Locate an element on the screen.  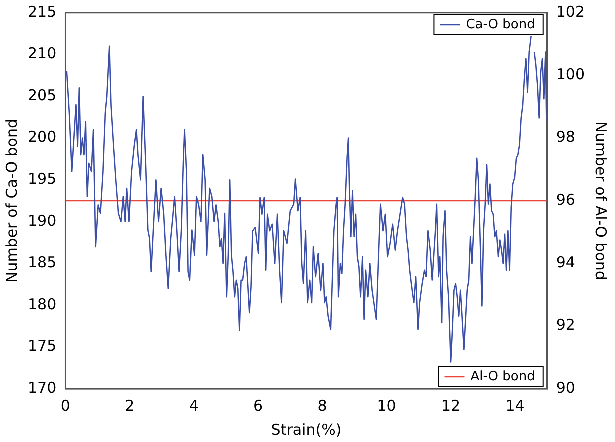
y2-tick-label: 96 is located at coordinates (566, 199).